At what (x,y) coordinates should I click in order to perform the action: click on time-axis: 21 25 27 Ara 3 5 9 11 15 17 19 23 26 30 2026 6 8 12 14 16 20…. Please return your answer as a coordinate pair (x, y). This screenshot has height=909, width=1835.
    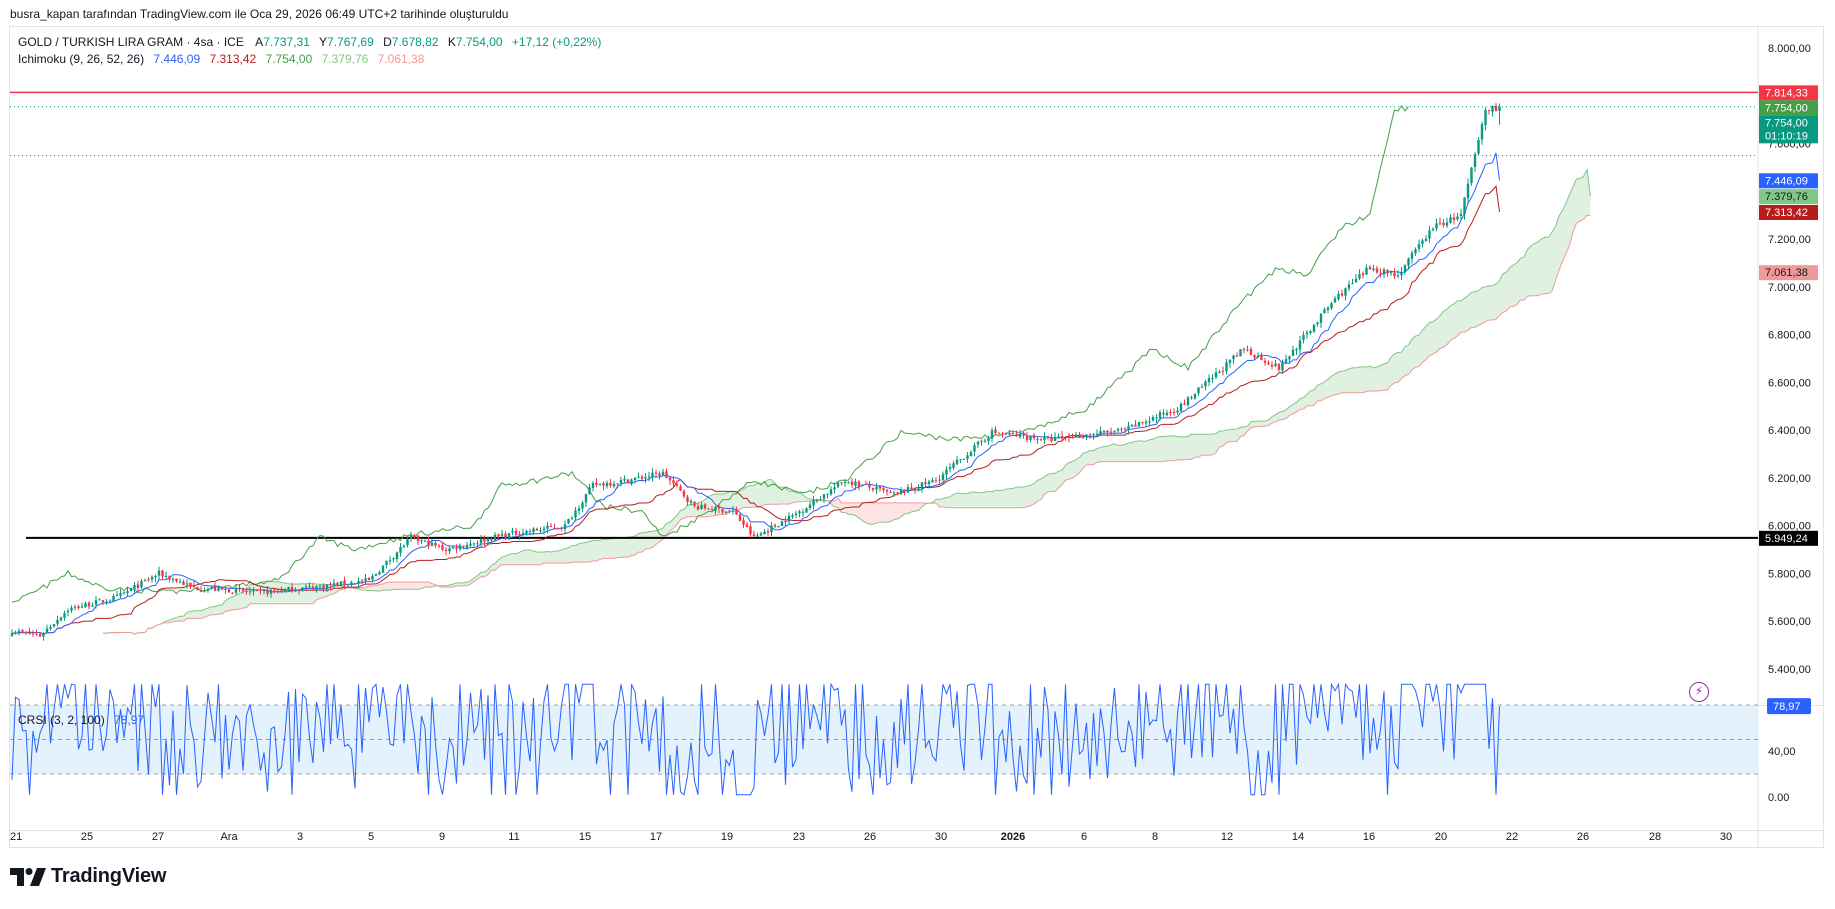
    Looking at the image, I should click on (871, 837).